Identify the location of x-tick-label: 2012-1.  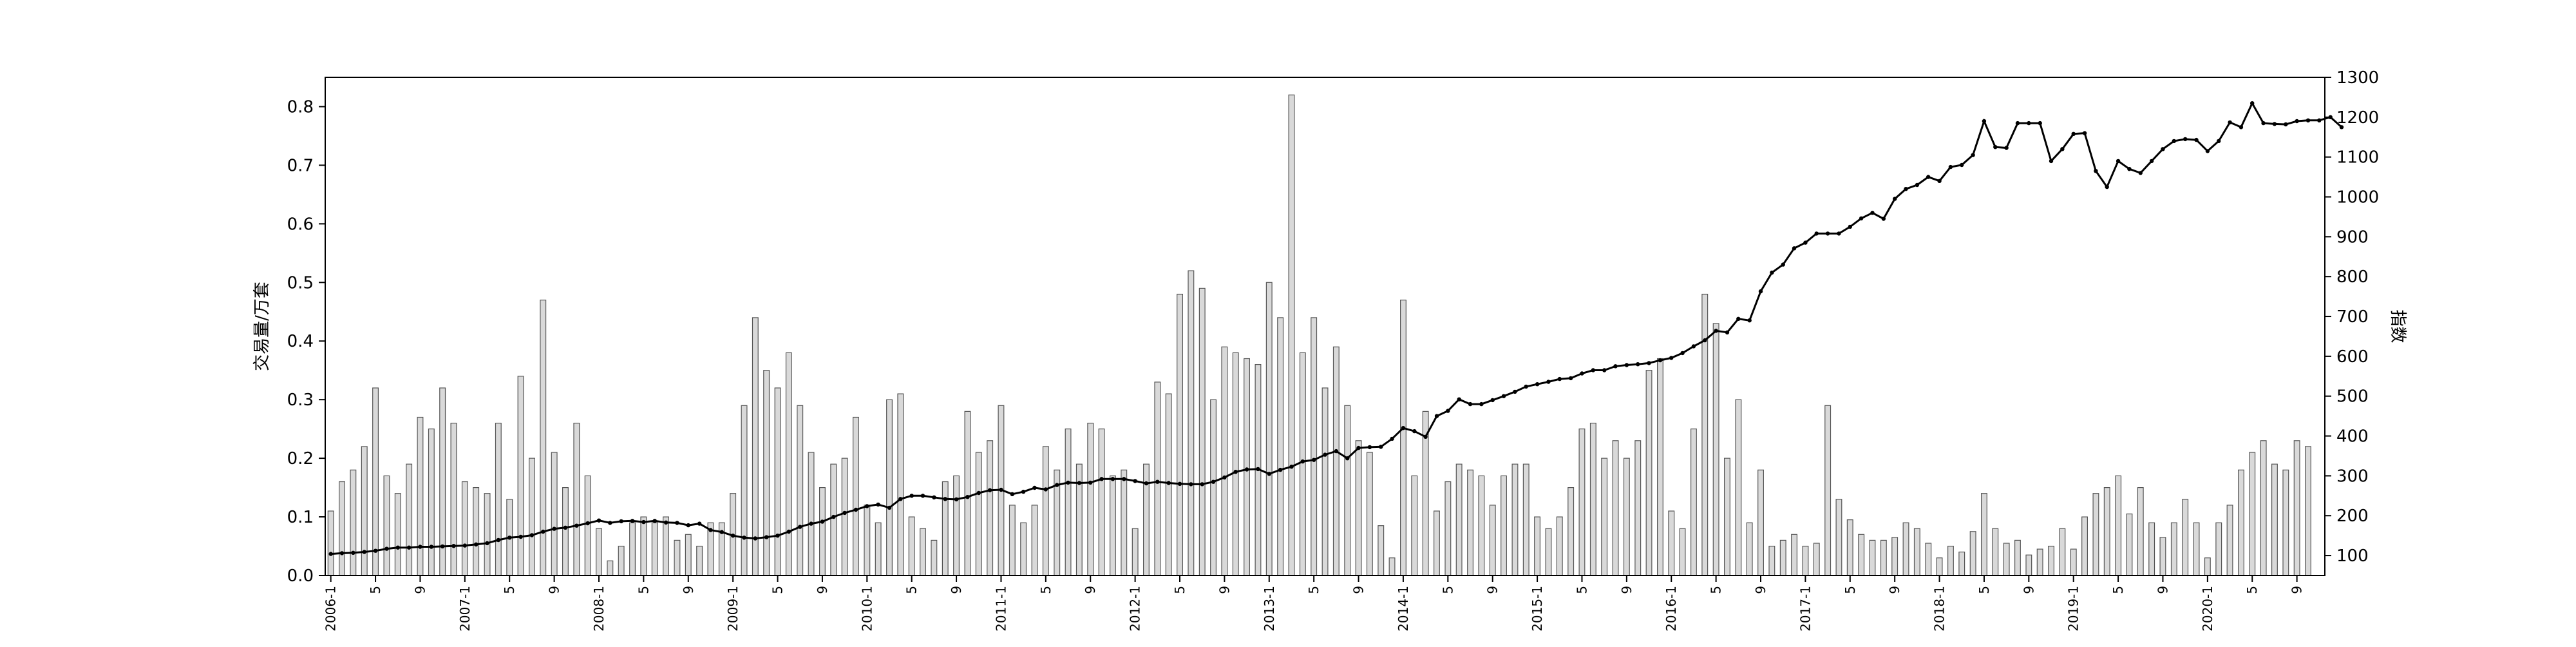
(1135, 609).